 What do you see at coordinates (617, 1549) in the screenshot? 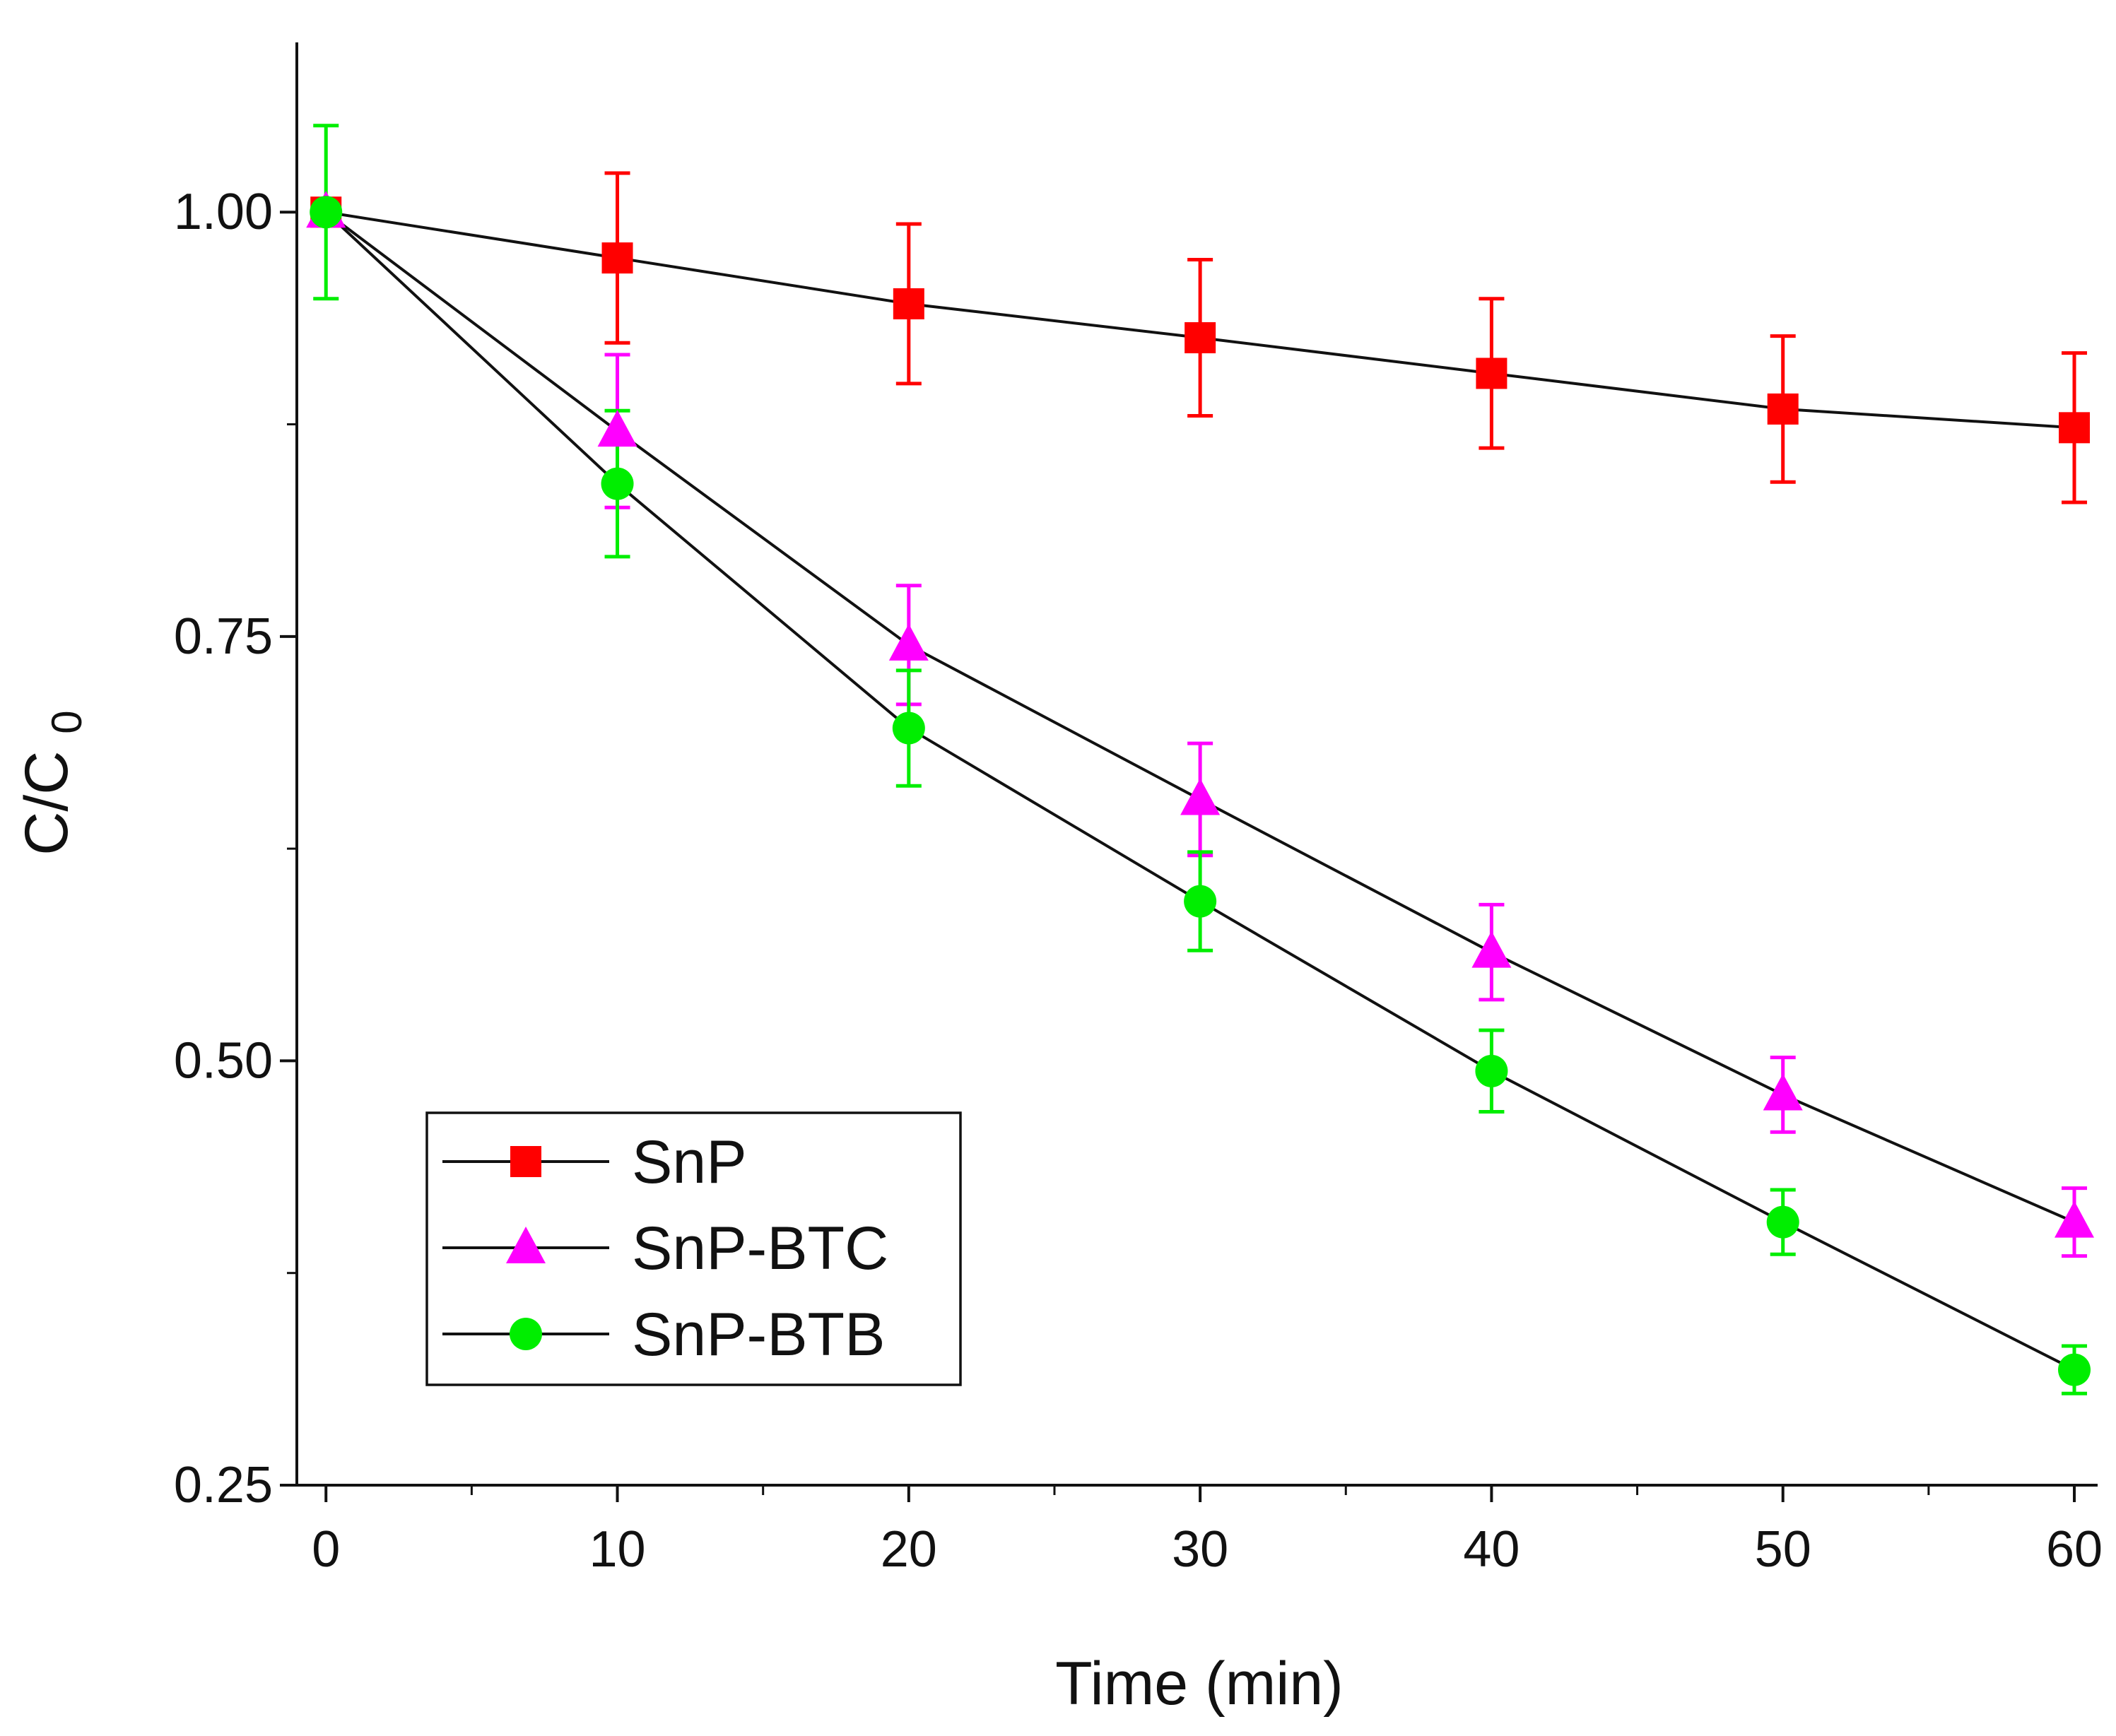
I see `x-tick-label: 10` at bounding box center [617, 1549].